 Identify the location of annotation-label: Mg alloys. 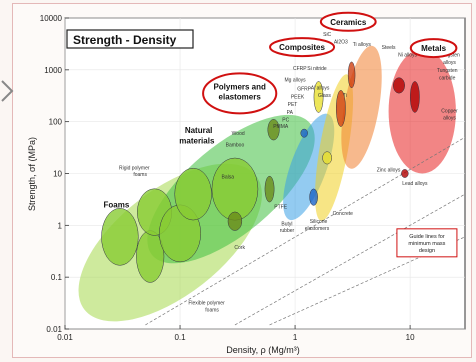
(296, 80).